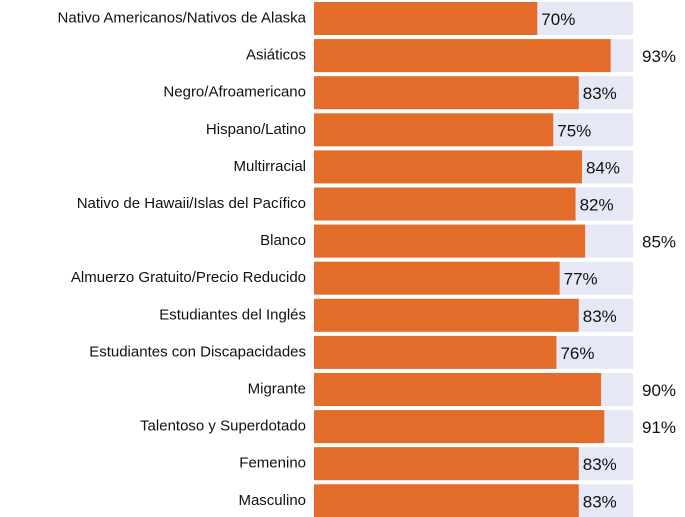  What do you see at coordinates (182, 17) in the screenshot?
I see `category-label: Nativo Americanos/Nativos de Alaska` at bounding box center [182, 17].